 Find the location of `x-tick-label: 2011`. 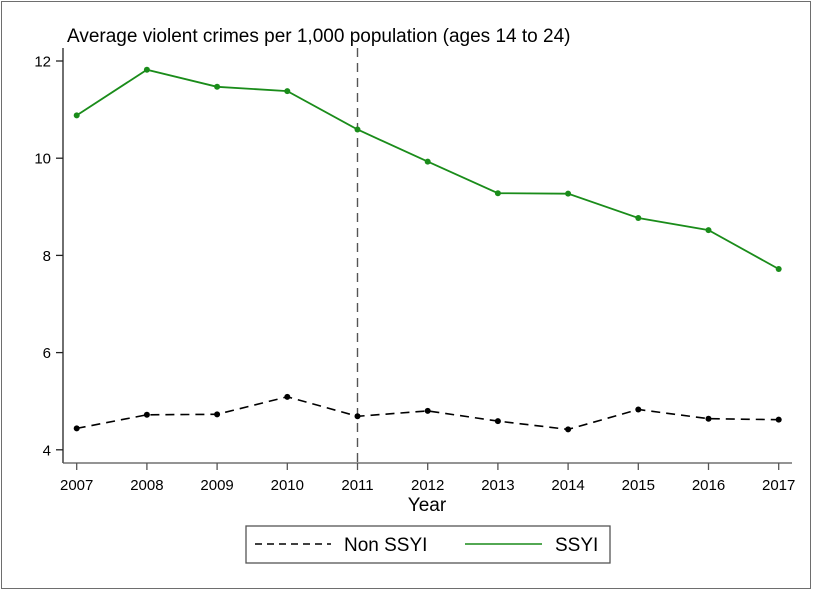

x-tick-label: 2011 is located at coordinates (357, 485).